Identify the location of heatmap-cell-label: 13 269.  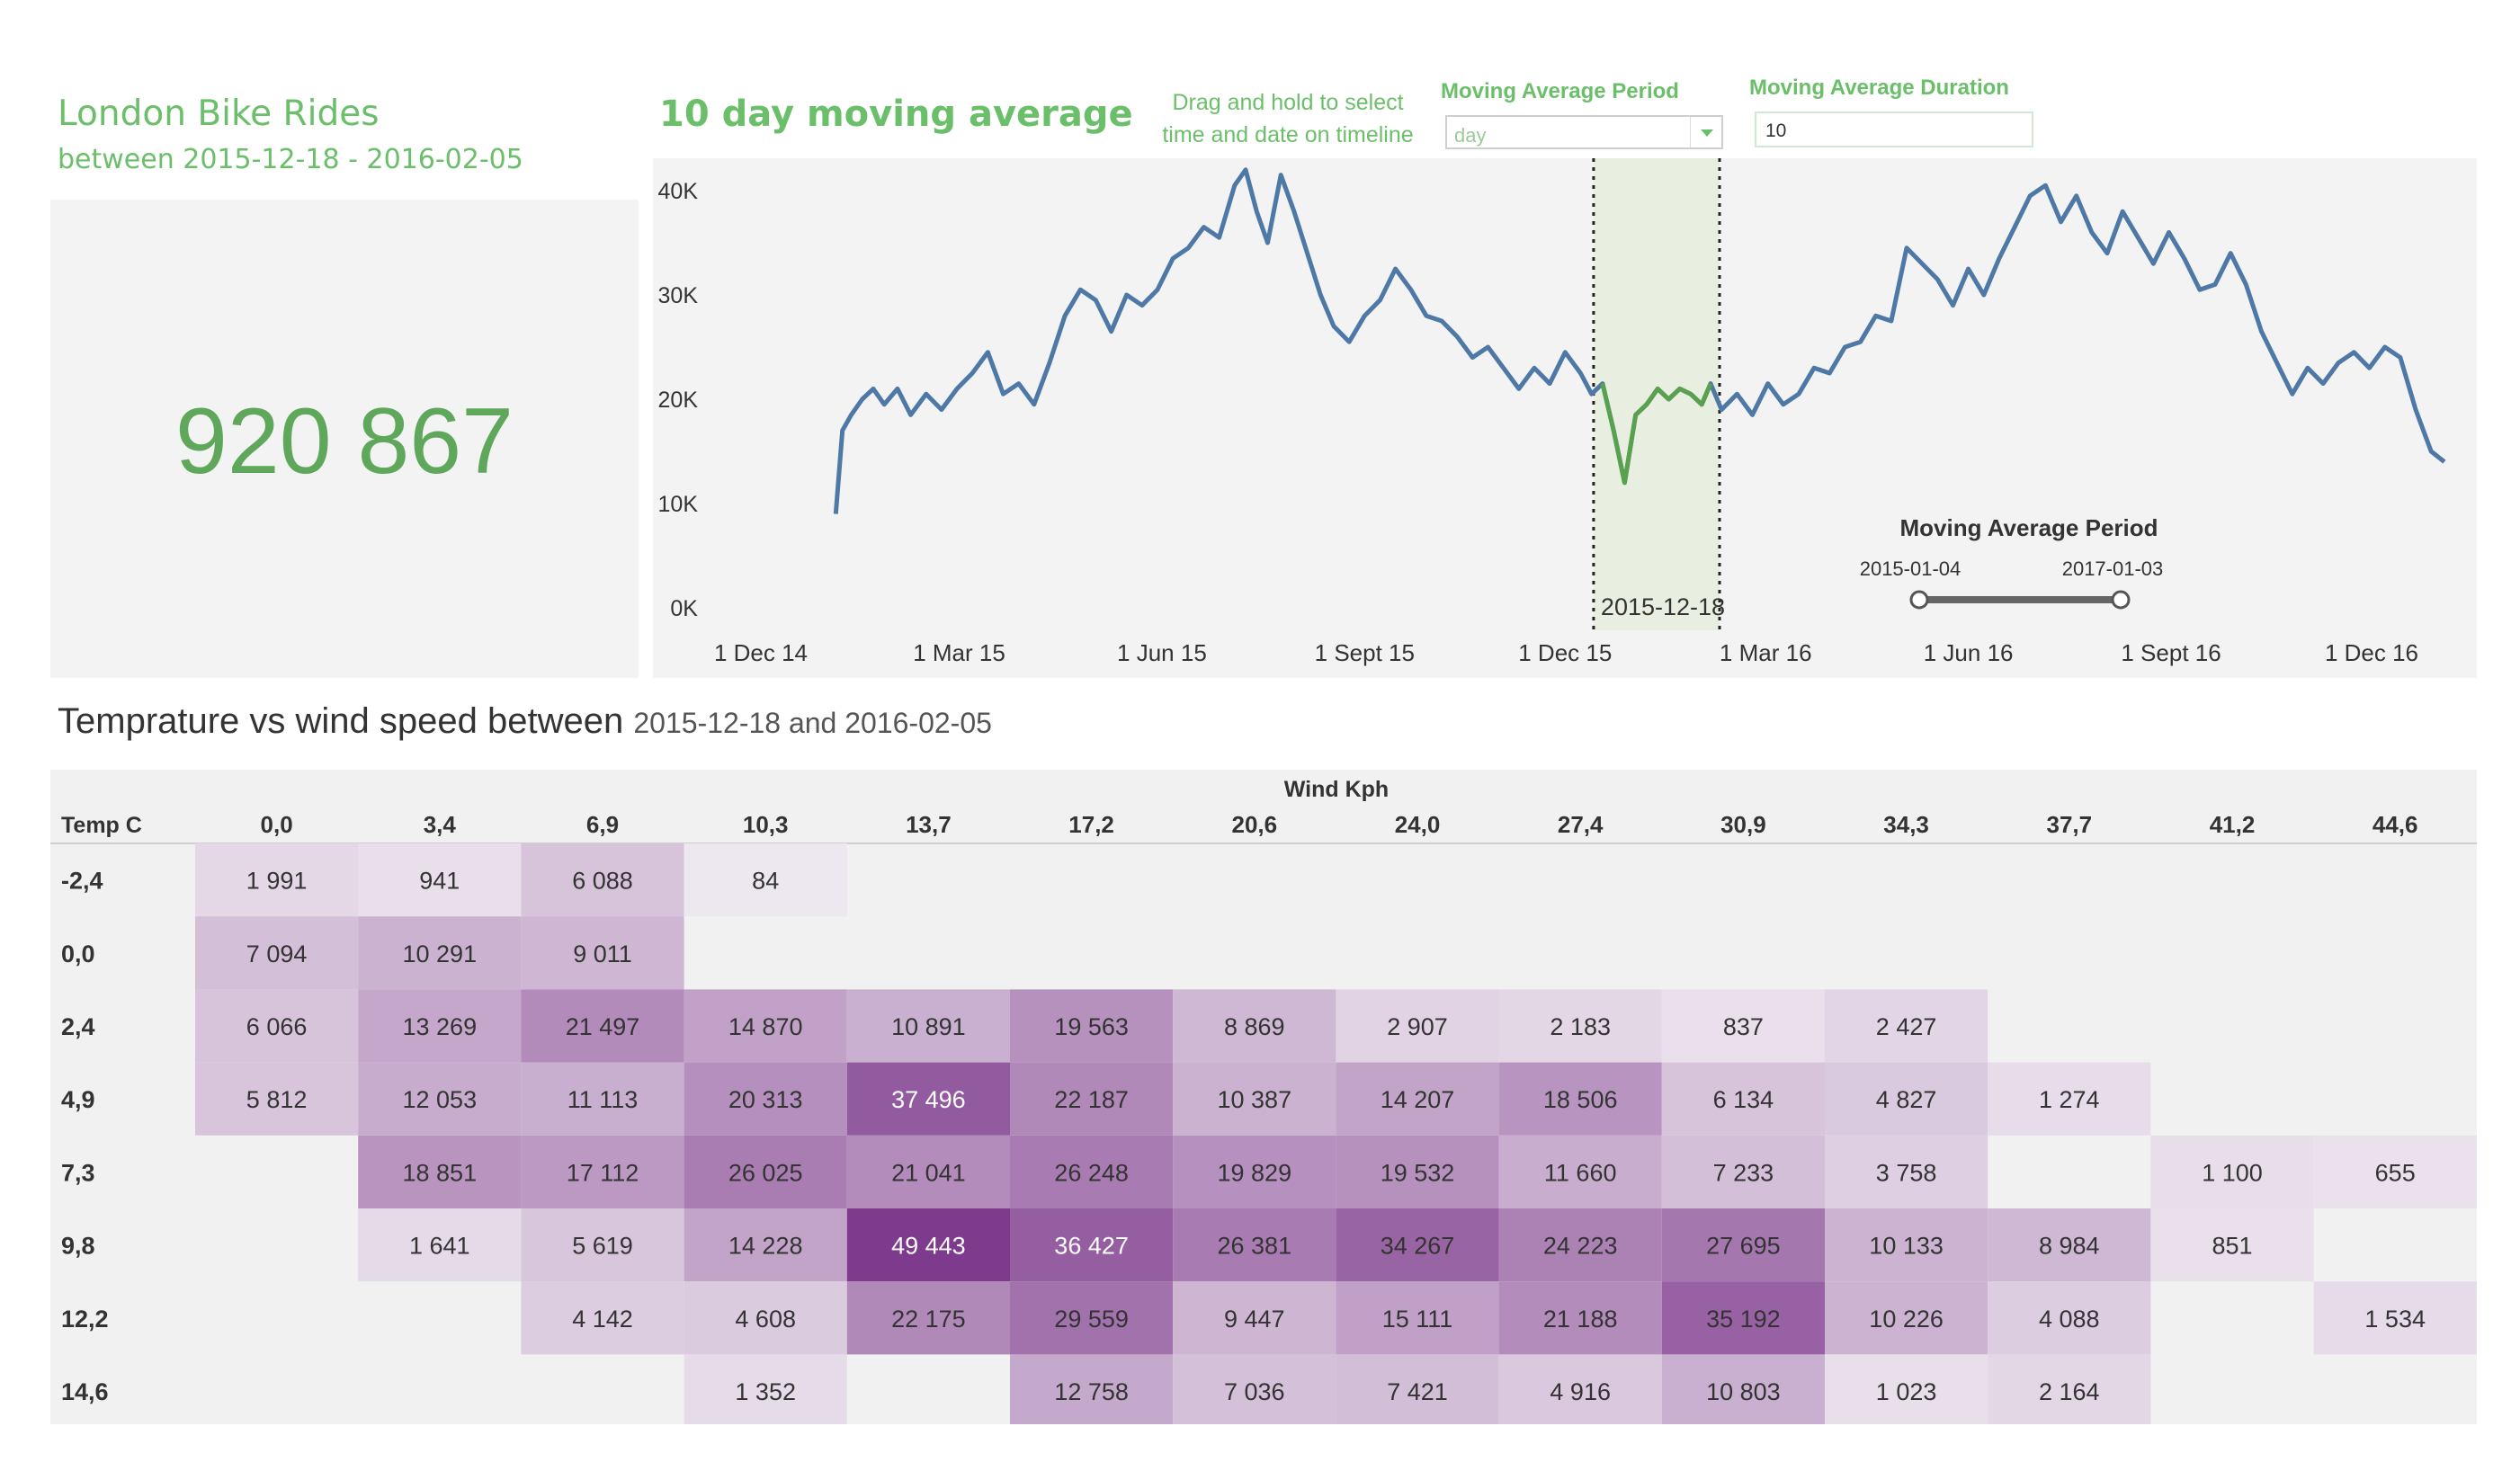
(441, 1027).